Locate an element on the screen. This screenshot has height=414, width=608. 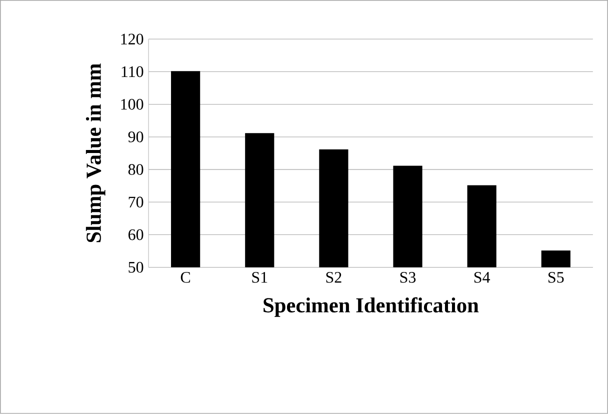
y-tick-label: 80 is located at coordinates (136, 169).